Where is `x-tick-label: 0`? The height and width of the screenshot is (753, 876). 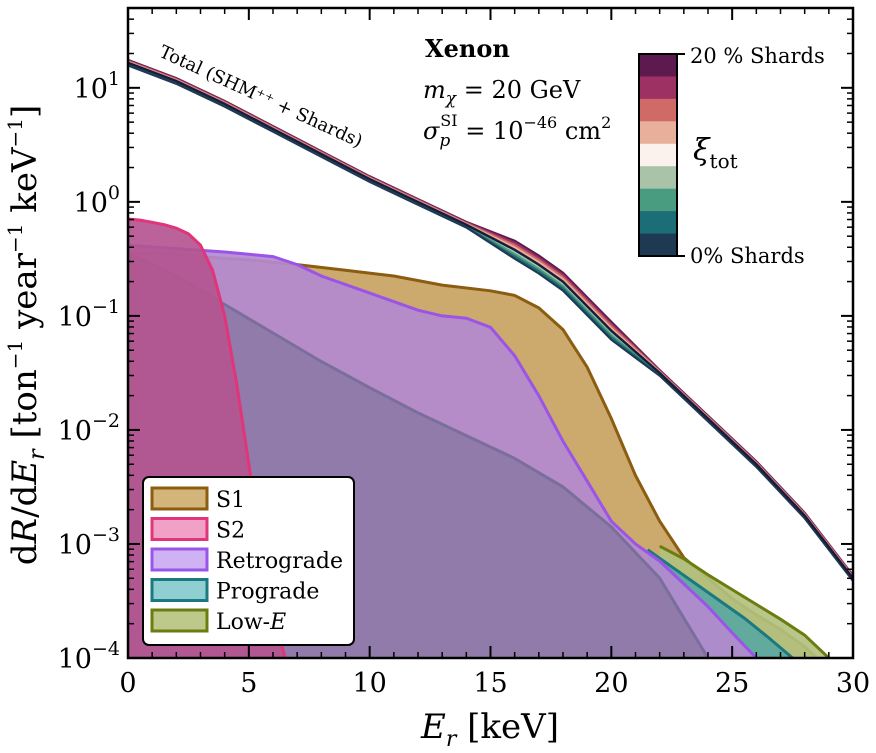
x-tick-label: 0 is located at coordinates (127, 683).